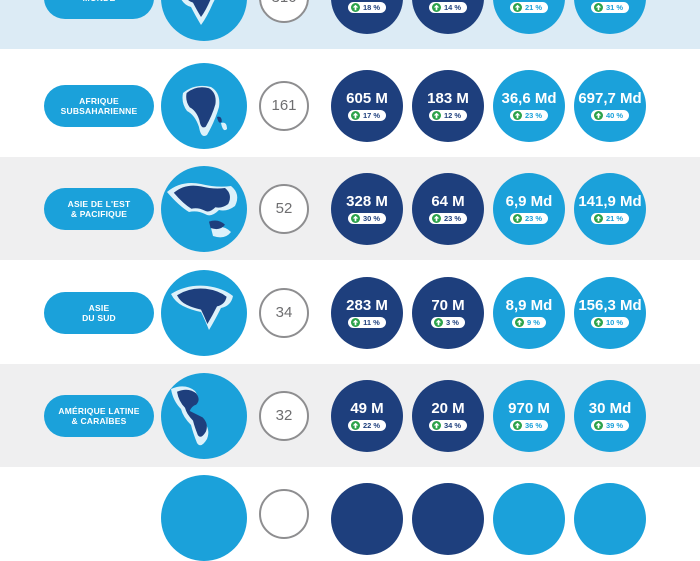  I want to click on stat-circle: 70 M 3 %, so click(448, 312).